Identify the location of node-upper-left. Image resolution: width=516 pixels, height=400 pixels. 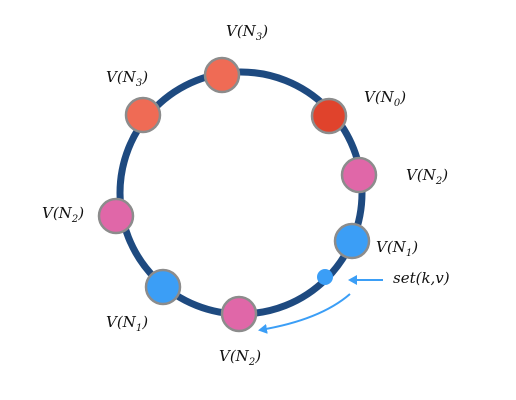
(143, 115).